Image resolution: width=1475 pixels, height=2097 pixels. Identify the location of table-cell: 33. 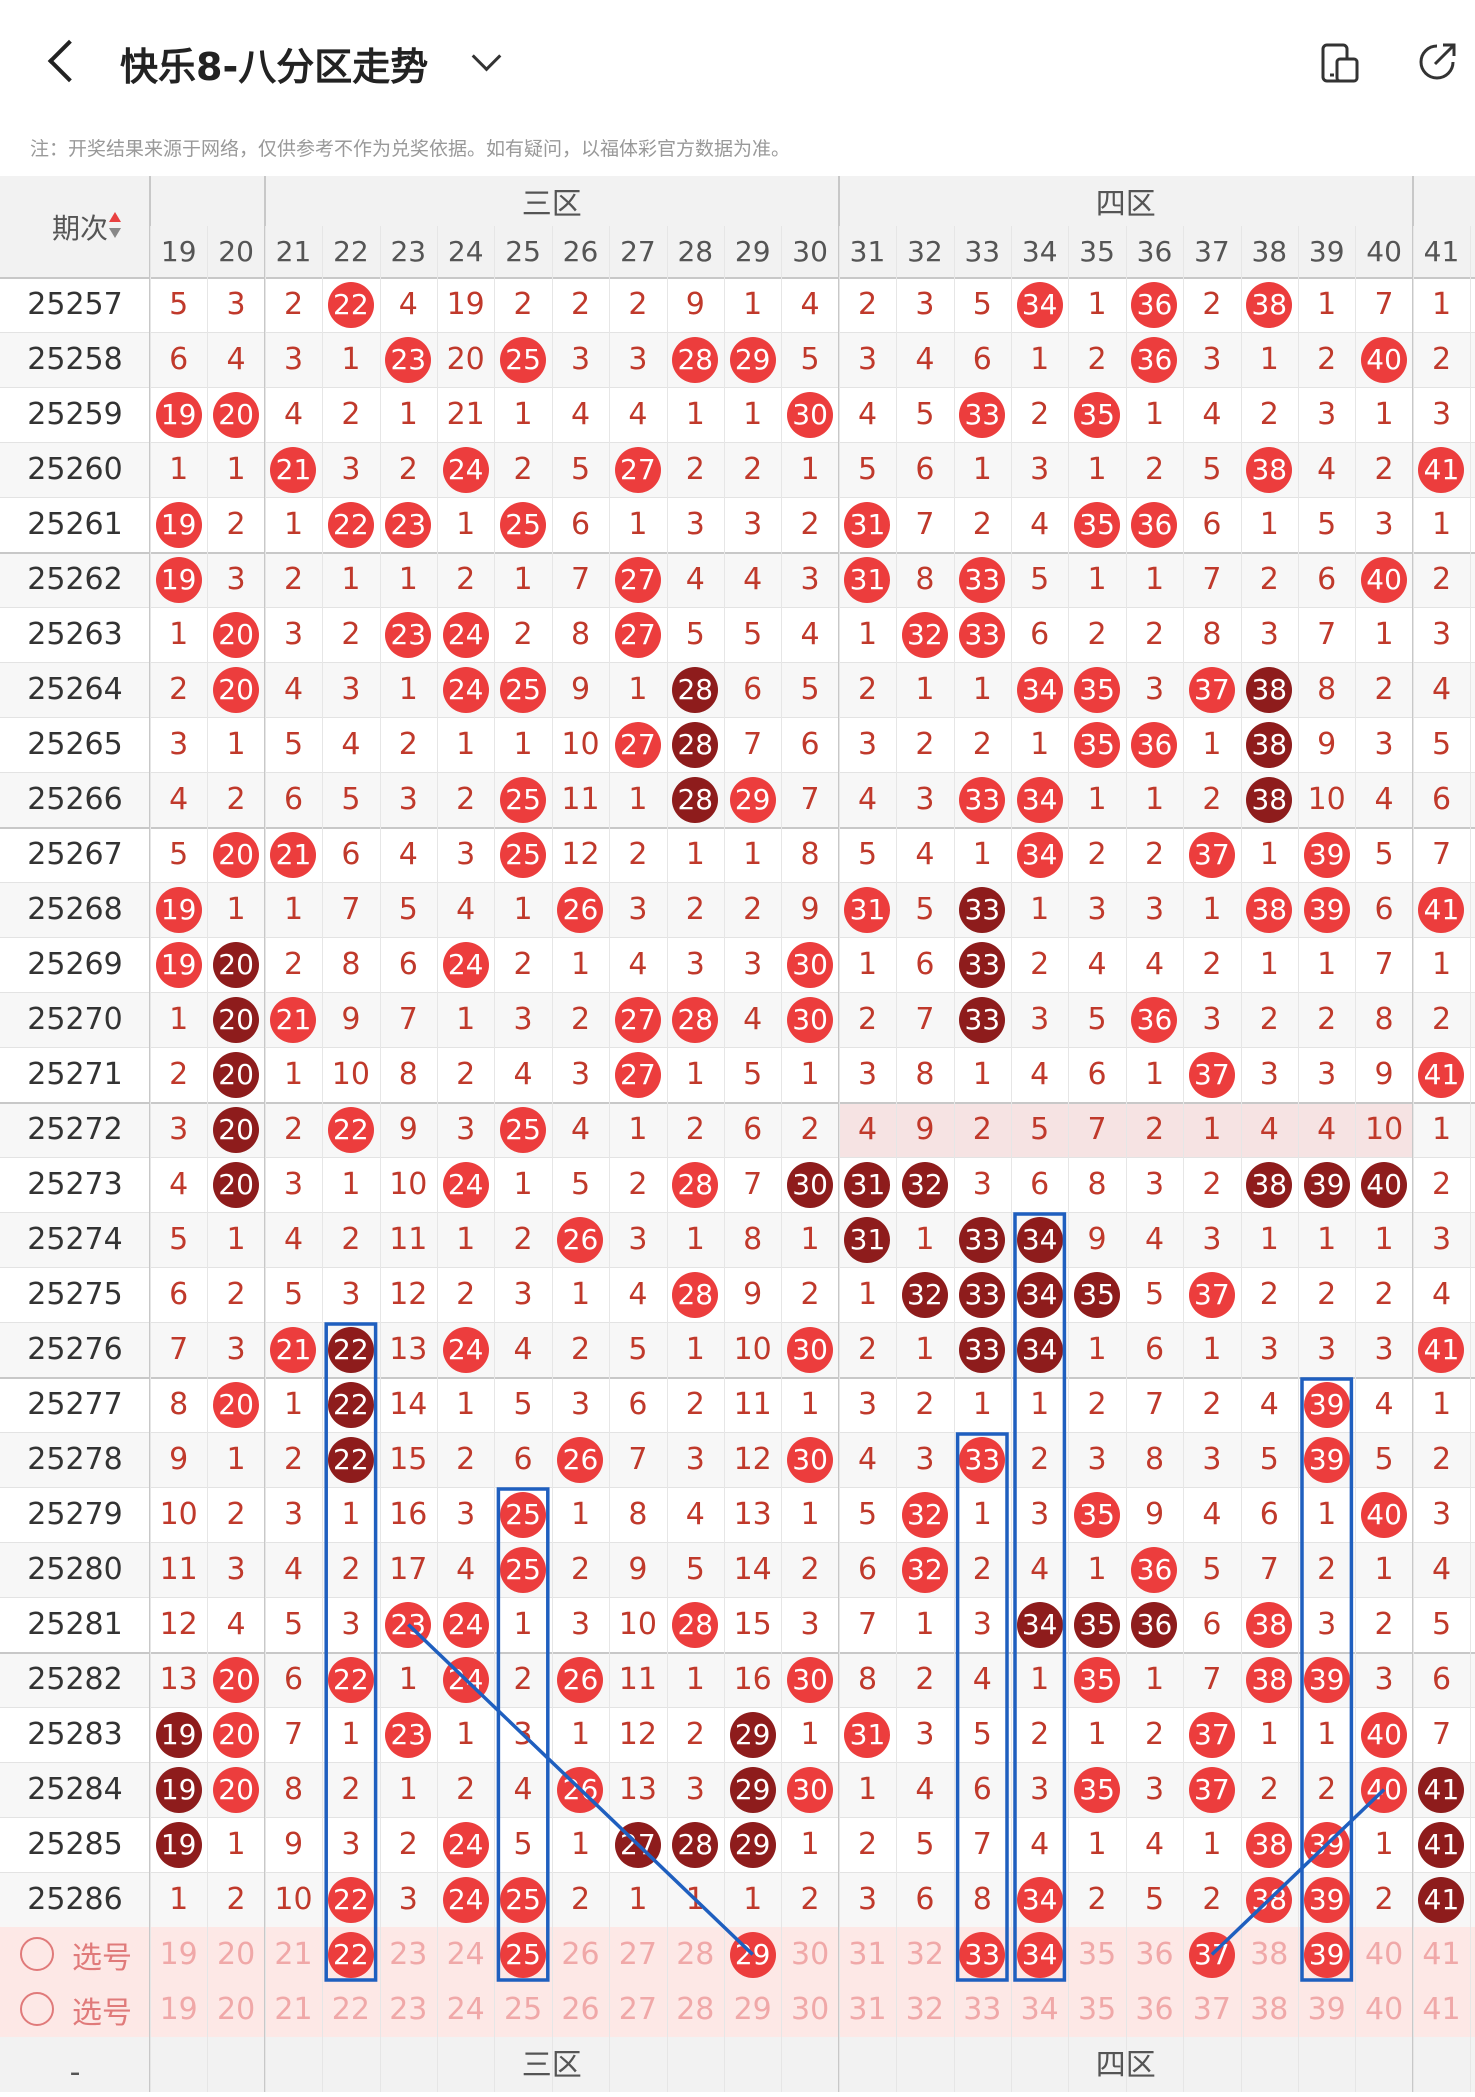
(982, 634).